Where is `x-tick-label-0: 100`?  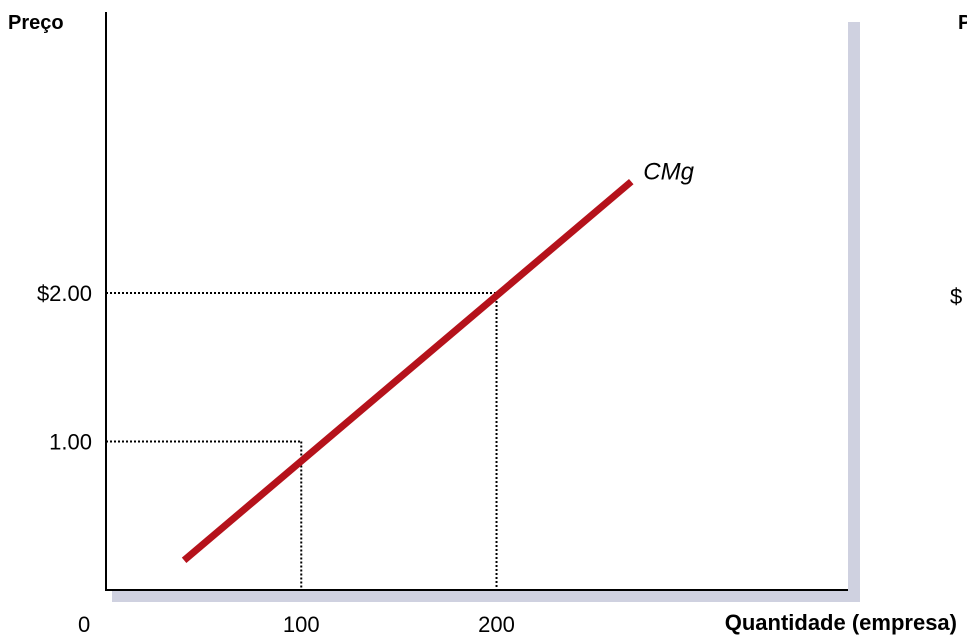
x-tick-label-0: 100 is located at coordinates (301, 624).